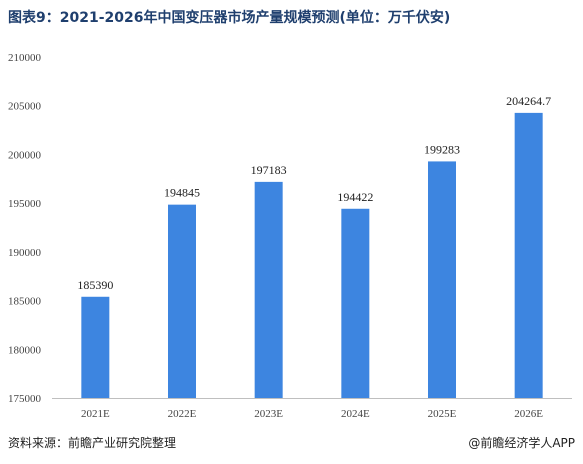 This screenshot has height=464, width=583. Describe the element at coordinates (528, 101) in the screenshot. I see `data-label: 204264.7` at that location.